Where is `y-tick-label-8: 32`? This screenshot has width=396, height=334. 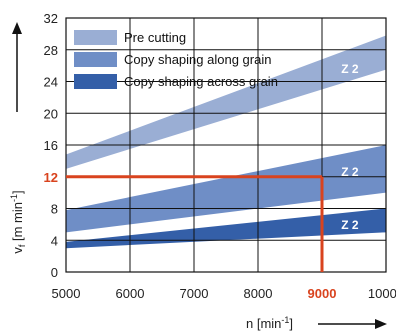
y-tick-label-8: 32 is located at coordinates (51, 18).